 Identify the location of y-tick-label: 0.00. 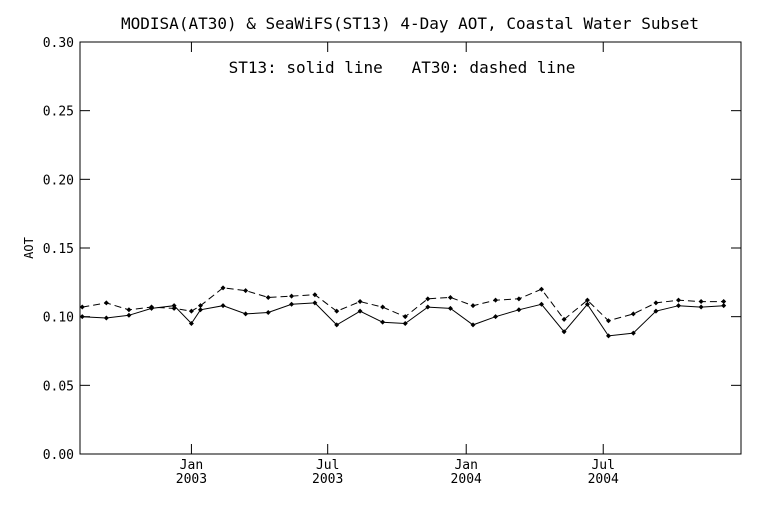
(58, 455).